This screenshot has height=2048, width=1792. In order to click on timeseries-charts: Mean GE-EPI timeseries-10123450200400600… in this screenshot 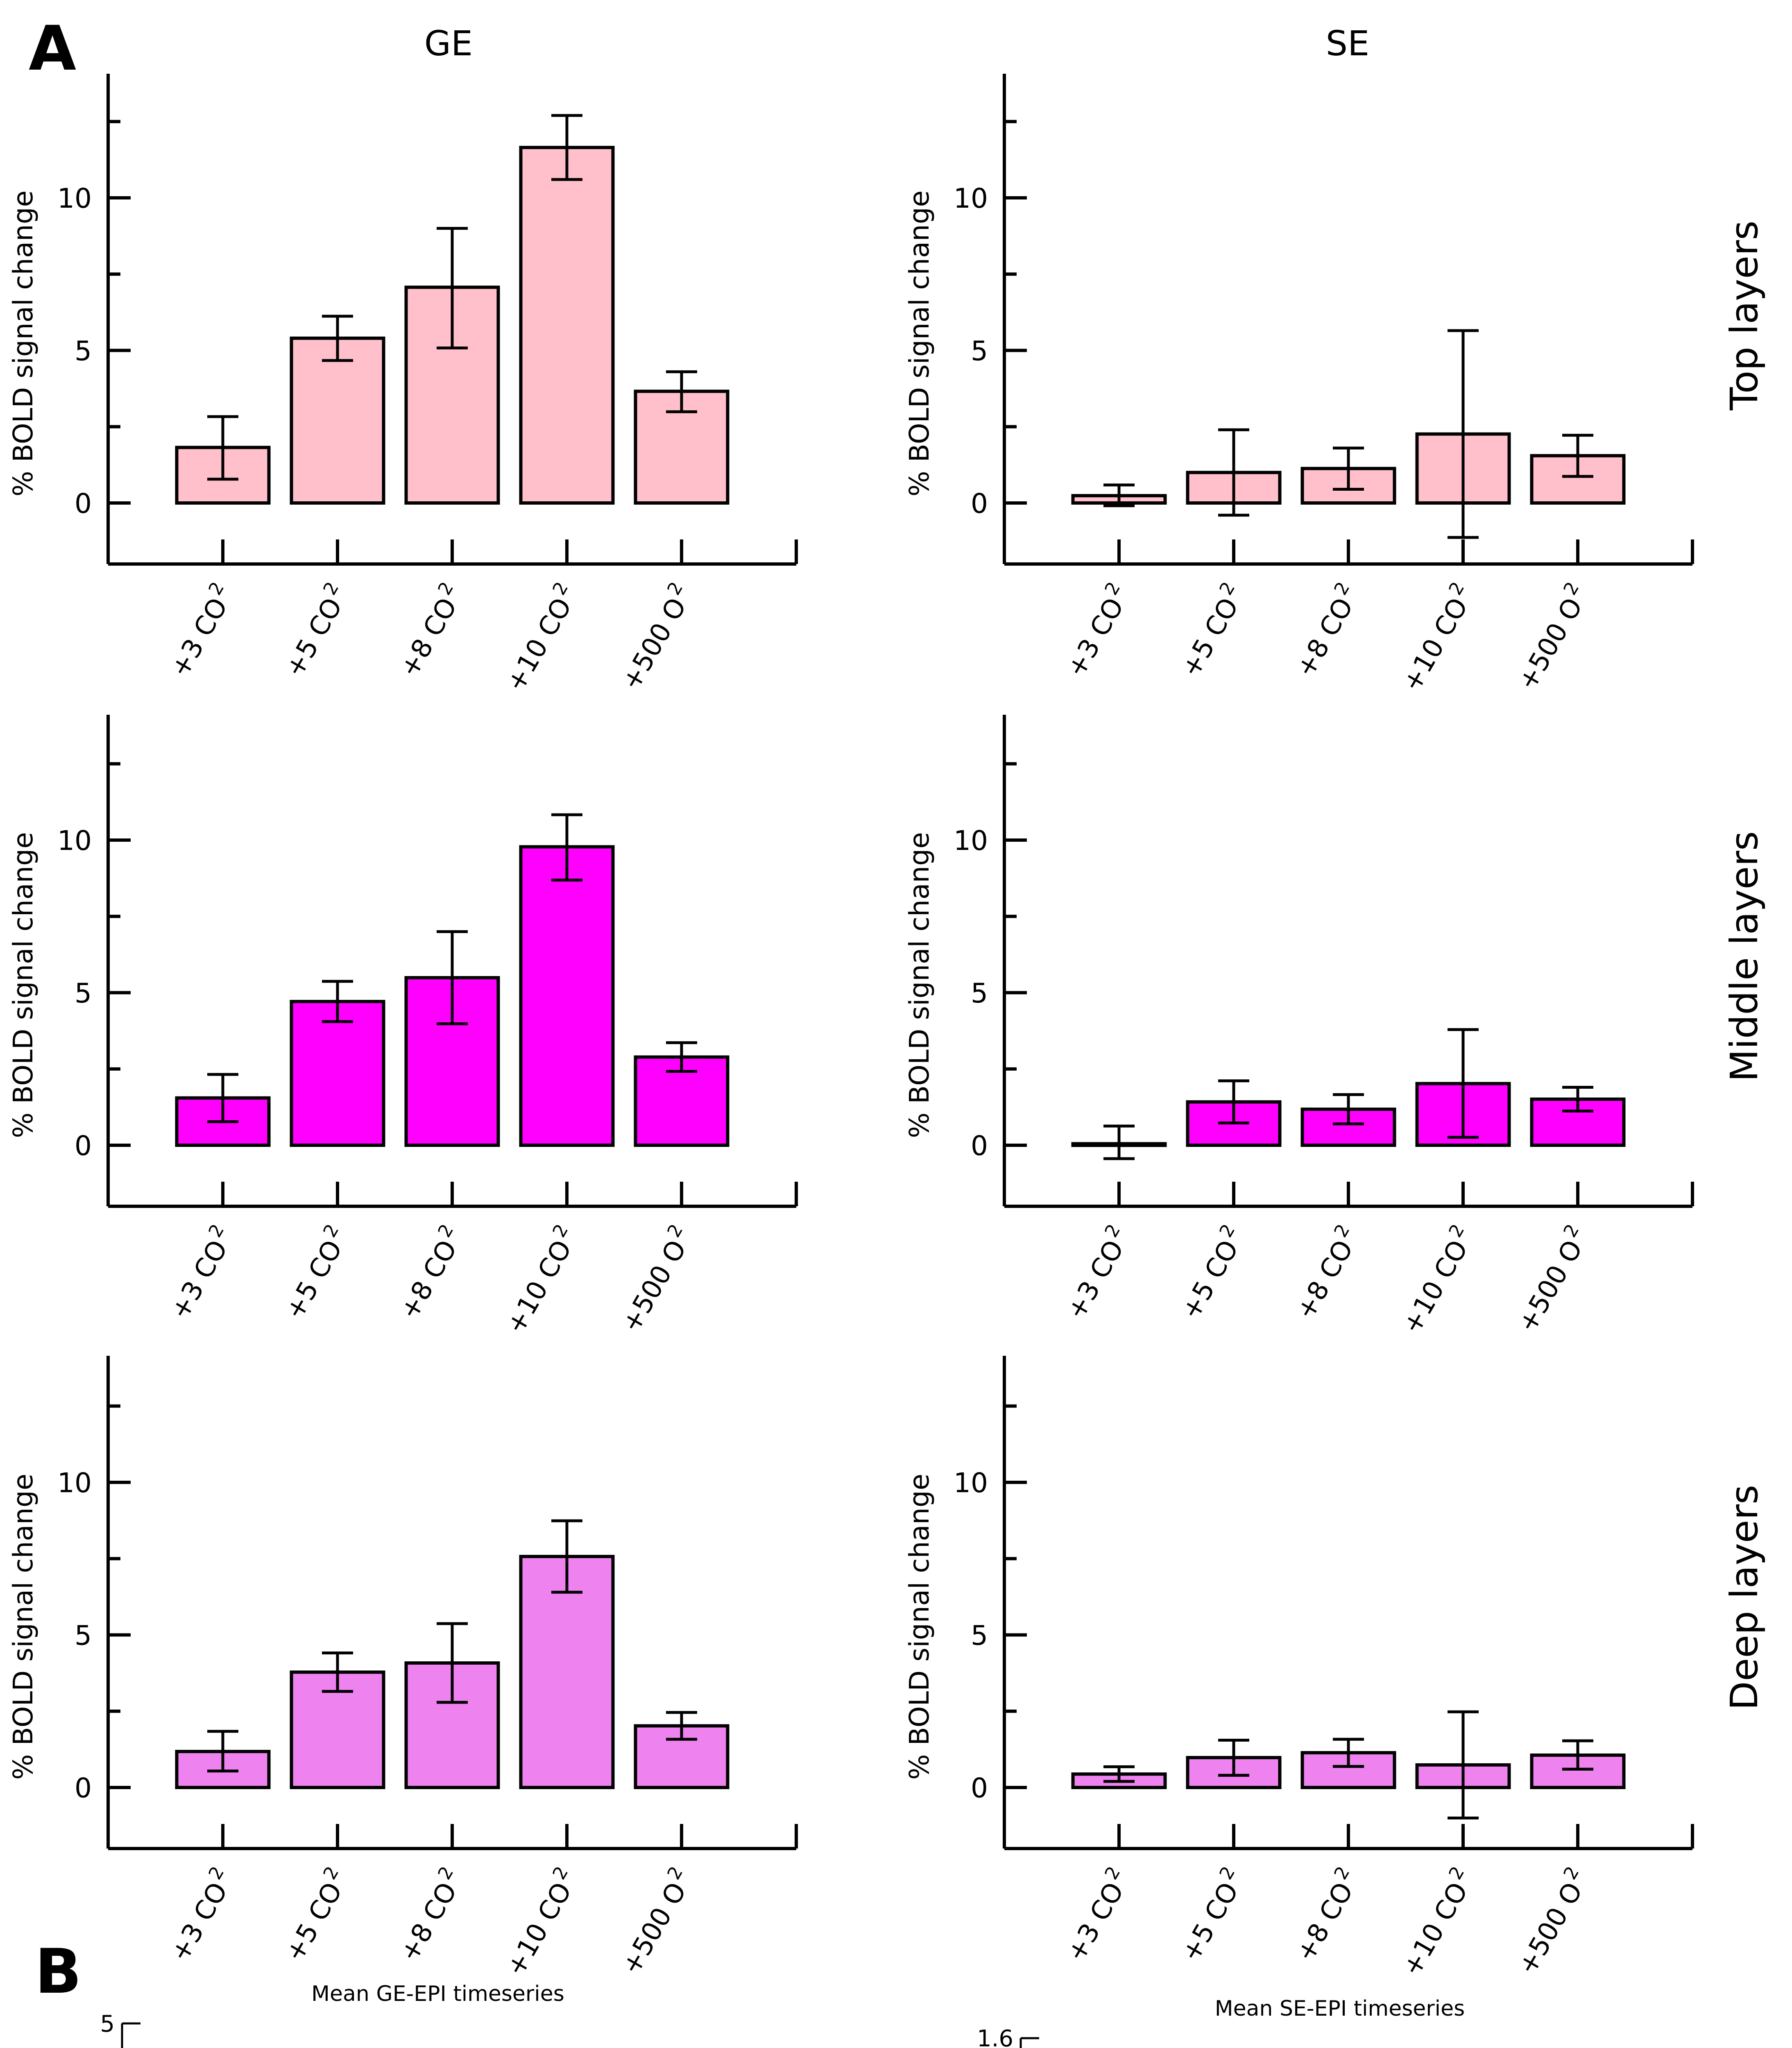, I will do `click(782, 2015)`.